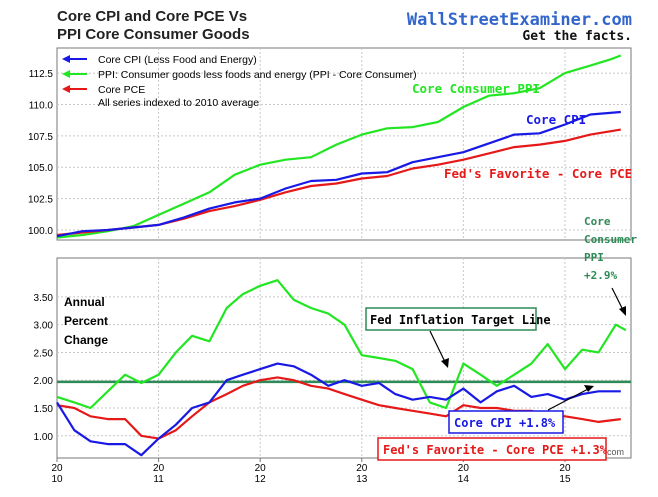 The image size is (658, 497). What do you see at coordinates (460, 320) in the screenshot?
I see `annotation-target-line: Fed Inflation Target Line` at bounding box center [460, 320].